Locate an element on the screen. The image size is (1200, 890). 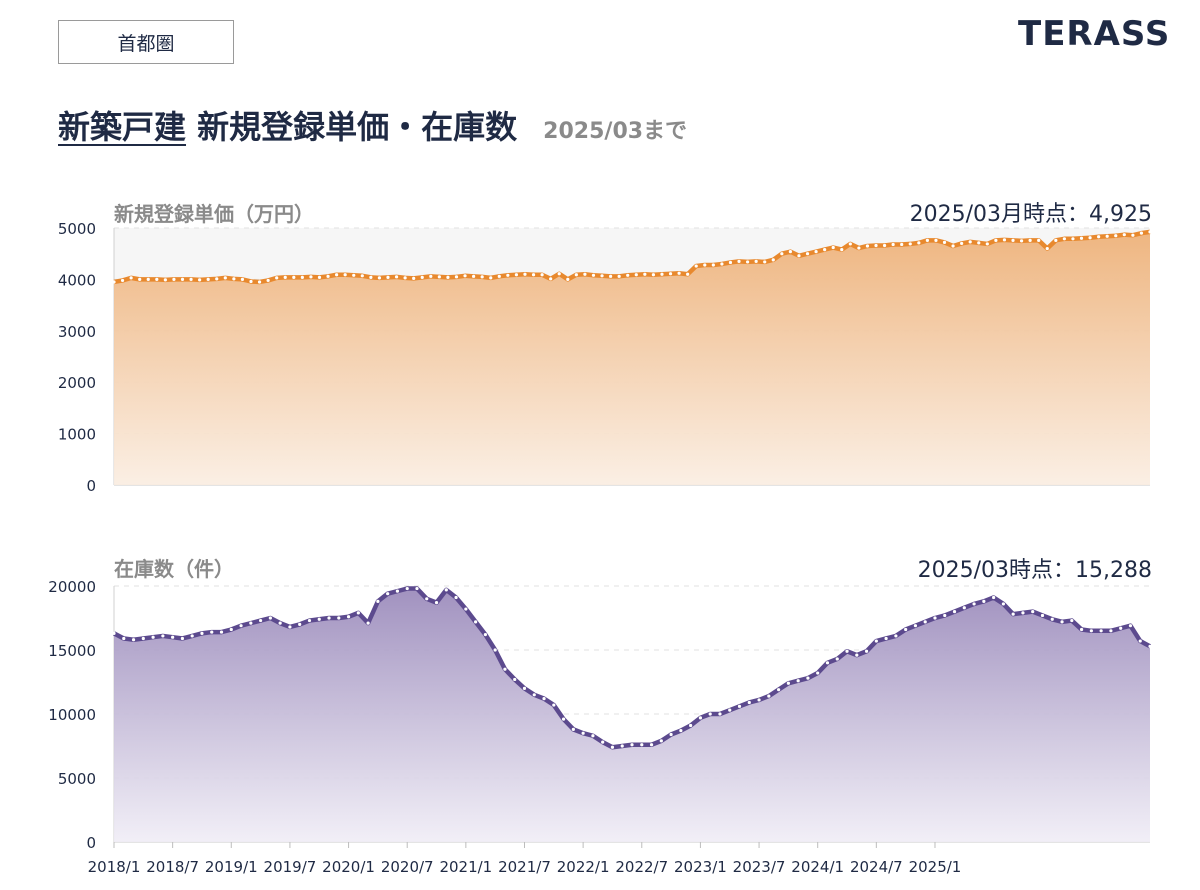
stock-x-tick-label: 2022/1 is located at coordinates (583, 867).